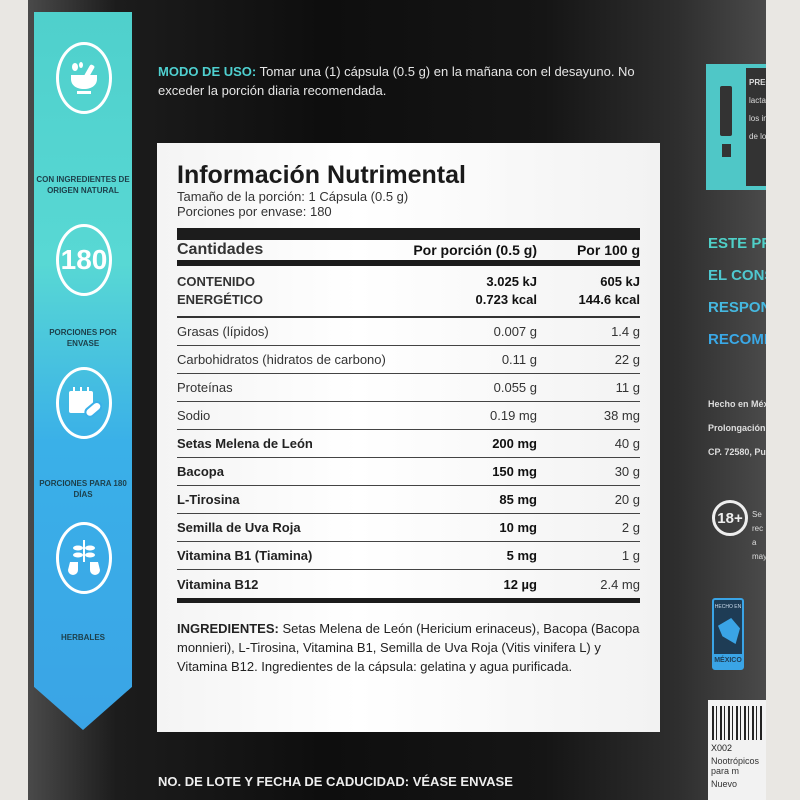 This screenshot has height=800, width=800. Describe the element at coordinates (207, 71) in the screenshot. I see `usage-heading: MODO DE USO:` at that location.